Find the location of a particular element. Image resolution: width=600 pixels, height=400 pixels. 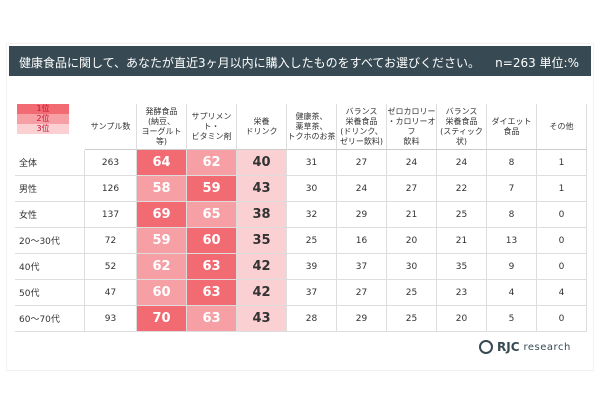

table-cell: 263 is located at coordinates (111, 163).